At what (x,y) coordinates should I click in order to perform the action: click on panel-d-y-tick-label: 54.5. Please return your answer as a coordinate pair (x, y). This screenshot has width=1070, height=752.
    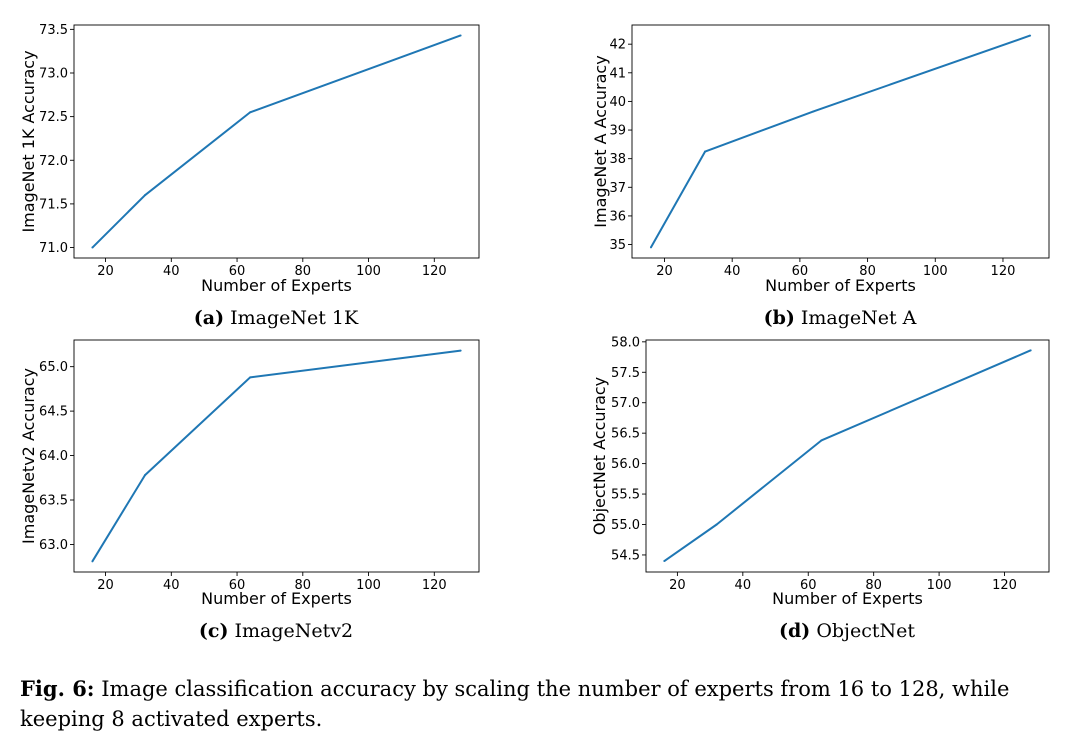
    Looking at the image, I should click on (625, 555).